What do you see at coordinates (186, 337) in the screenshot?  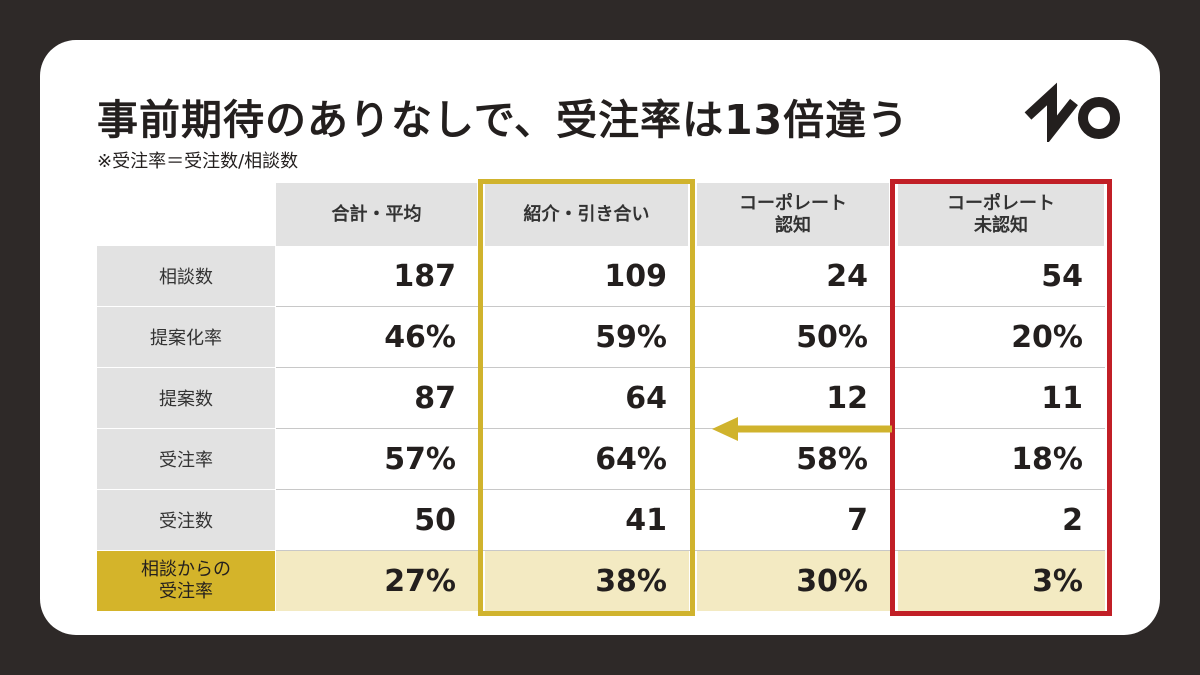 I see `row-label: 提案化率` at bounding box center [186, 337].